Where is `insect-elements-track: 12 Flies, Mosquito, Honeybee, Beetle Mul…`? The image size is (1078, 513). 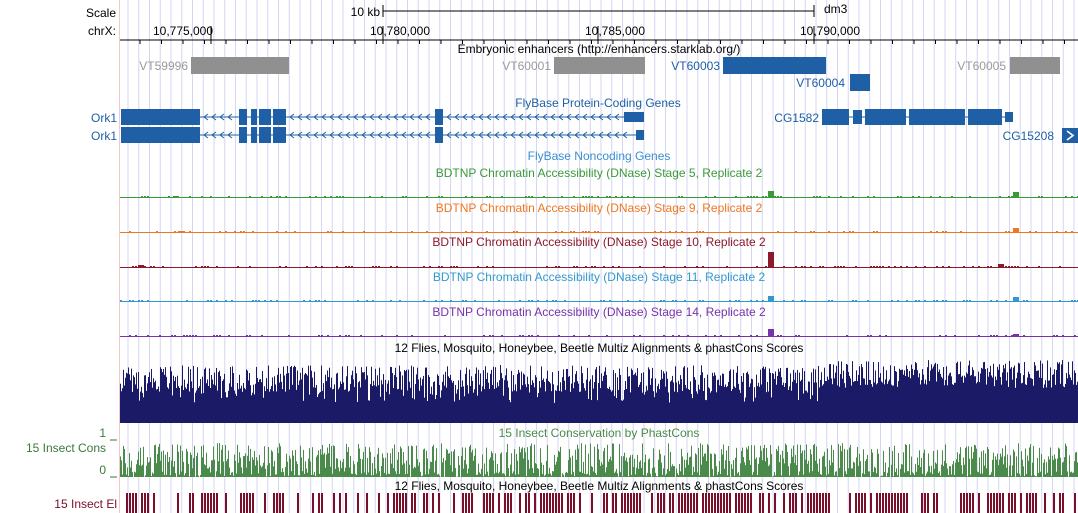 insect-elements-track: 12 Flies, Mosquito, Honeybee, Beetle Mul… is located at coordinates (565, 496).